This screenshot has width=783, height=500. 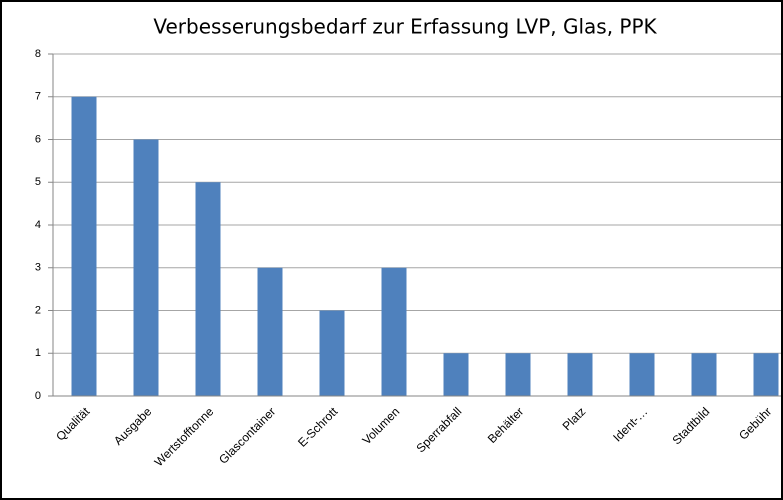 What do you see at coordinates (38, 310) in the screenshot?
I see `y-tick-label: 2` at bounding box center [38, 310].